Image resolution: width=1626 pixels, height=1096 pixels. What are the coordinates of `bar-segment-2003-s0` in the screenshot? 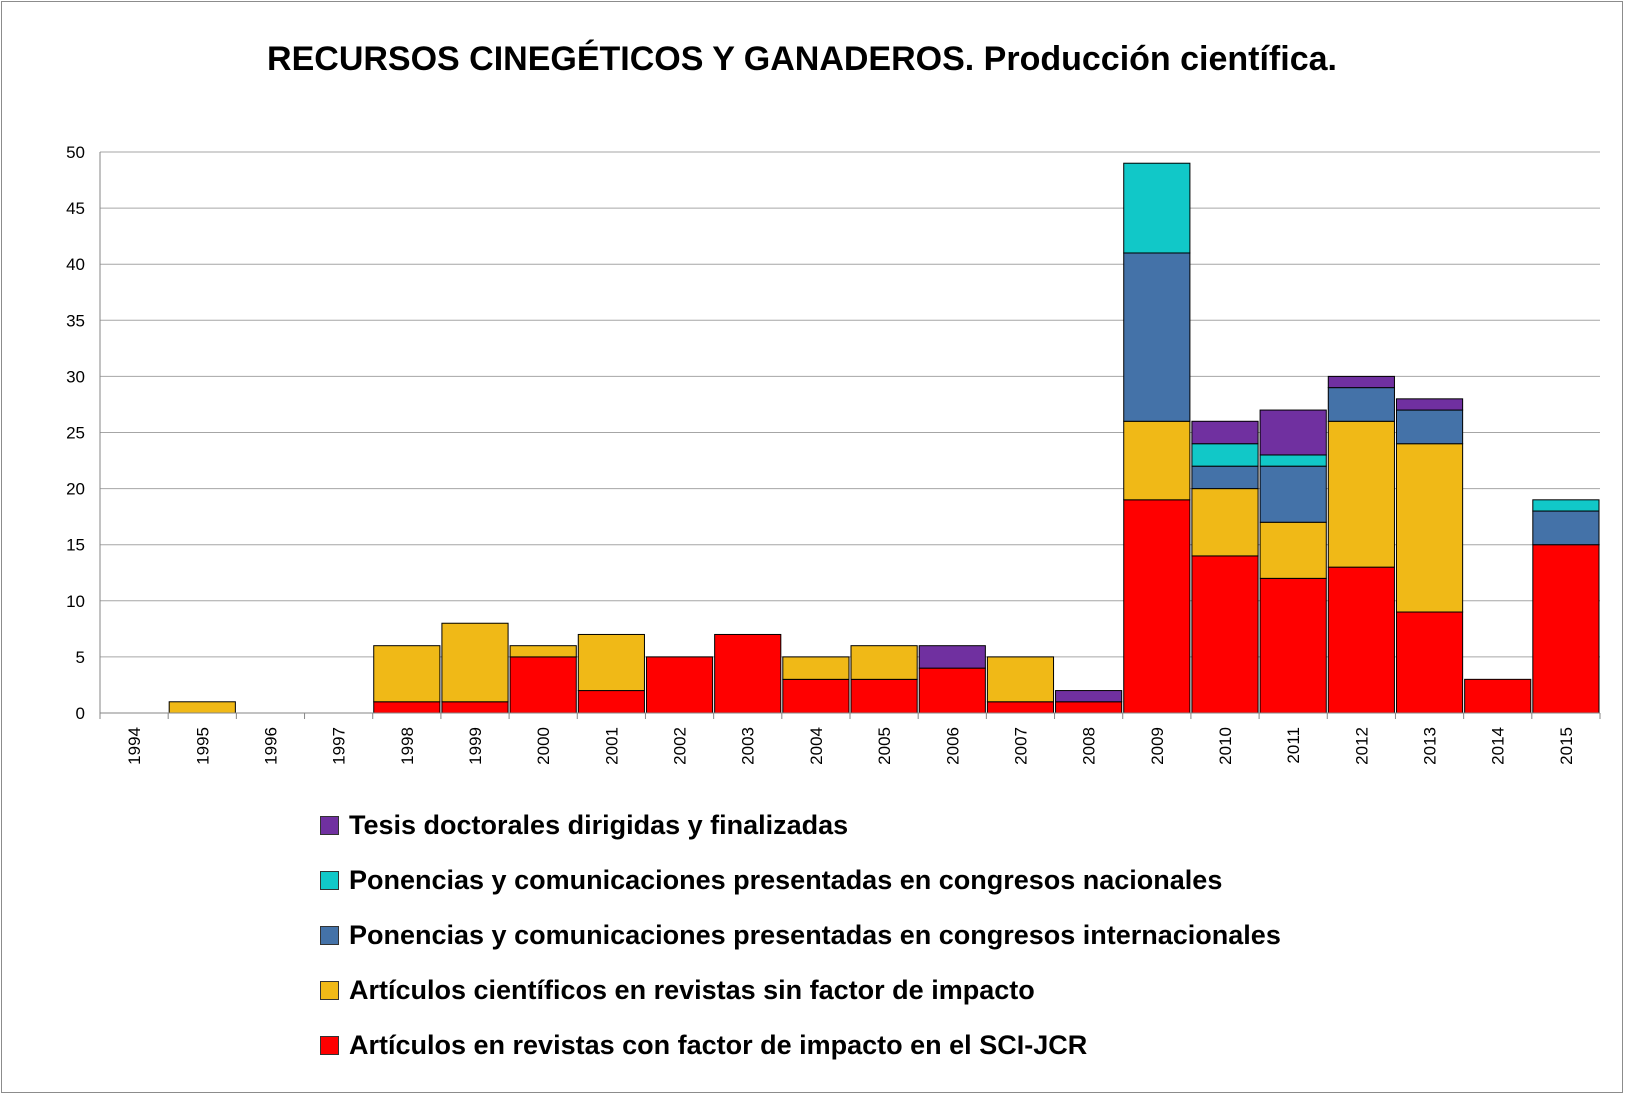 It's located at (748, 673).